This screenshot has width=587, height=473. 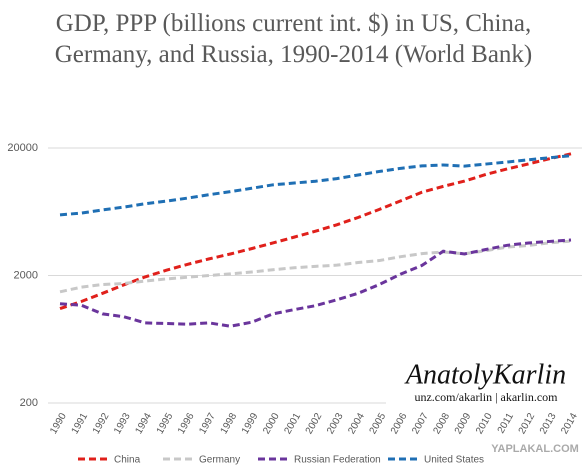 What do you see at coordinates (484, 423) in the screenshot?
I see `x-tick-label: 2010` at bounding box center [484, 423].